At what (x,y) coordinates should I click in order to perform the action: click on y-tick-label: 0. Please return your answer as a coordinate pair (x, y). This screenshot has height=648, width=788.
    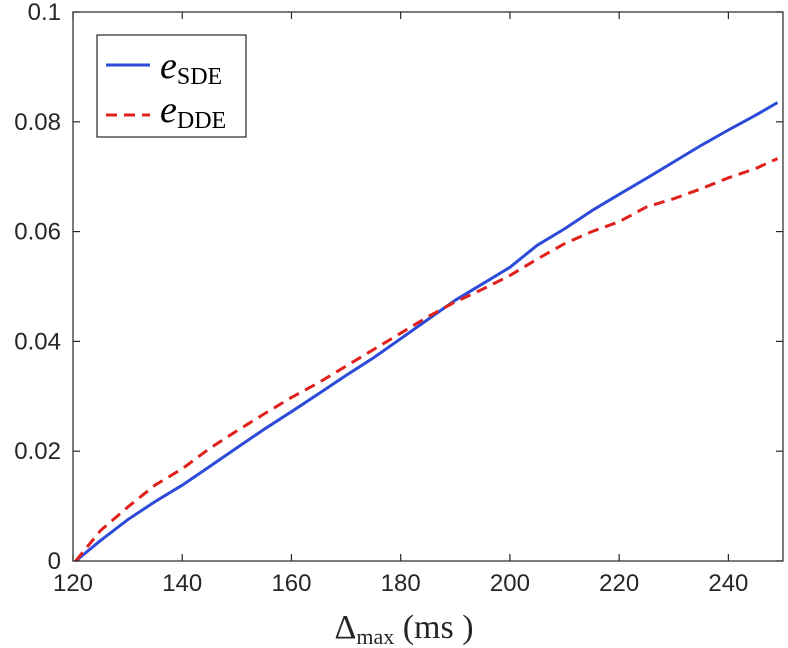
    Looking at the image, I should click on (54, 561).